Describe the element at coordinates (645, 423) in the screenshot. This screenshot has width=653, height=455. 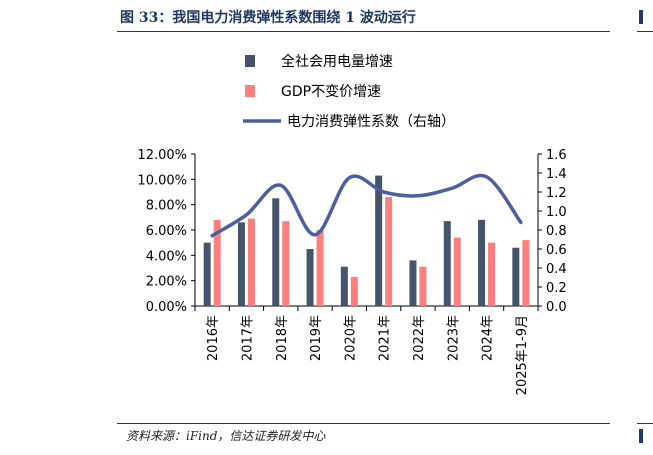
I see `next-panel-bottom-rule` at that location.